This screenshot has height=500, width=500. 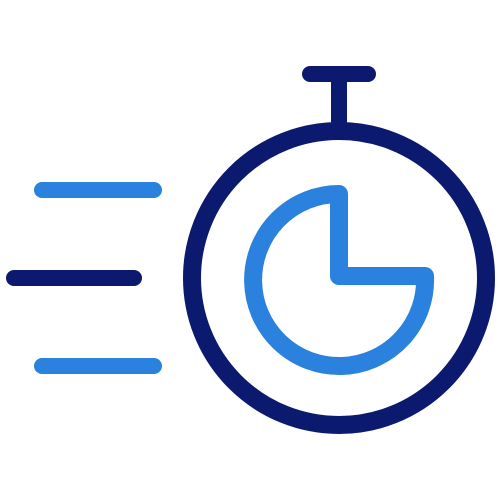 What do you see at coordinates (84, 278) in the screenshot?
I see `speed-lines` at bounding box center [84, 278].